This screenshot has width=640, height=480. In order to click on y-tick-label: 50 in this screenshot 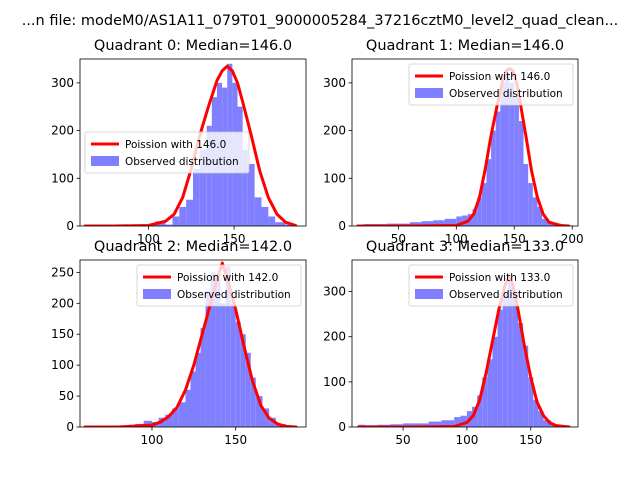, I will do `click(66, 396)`.